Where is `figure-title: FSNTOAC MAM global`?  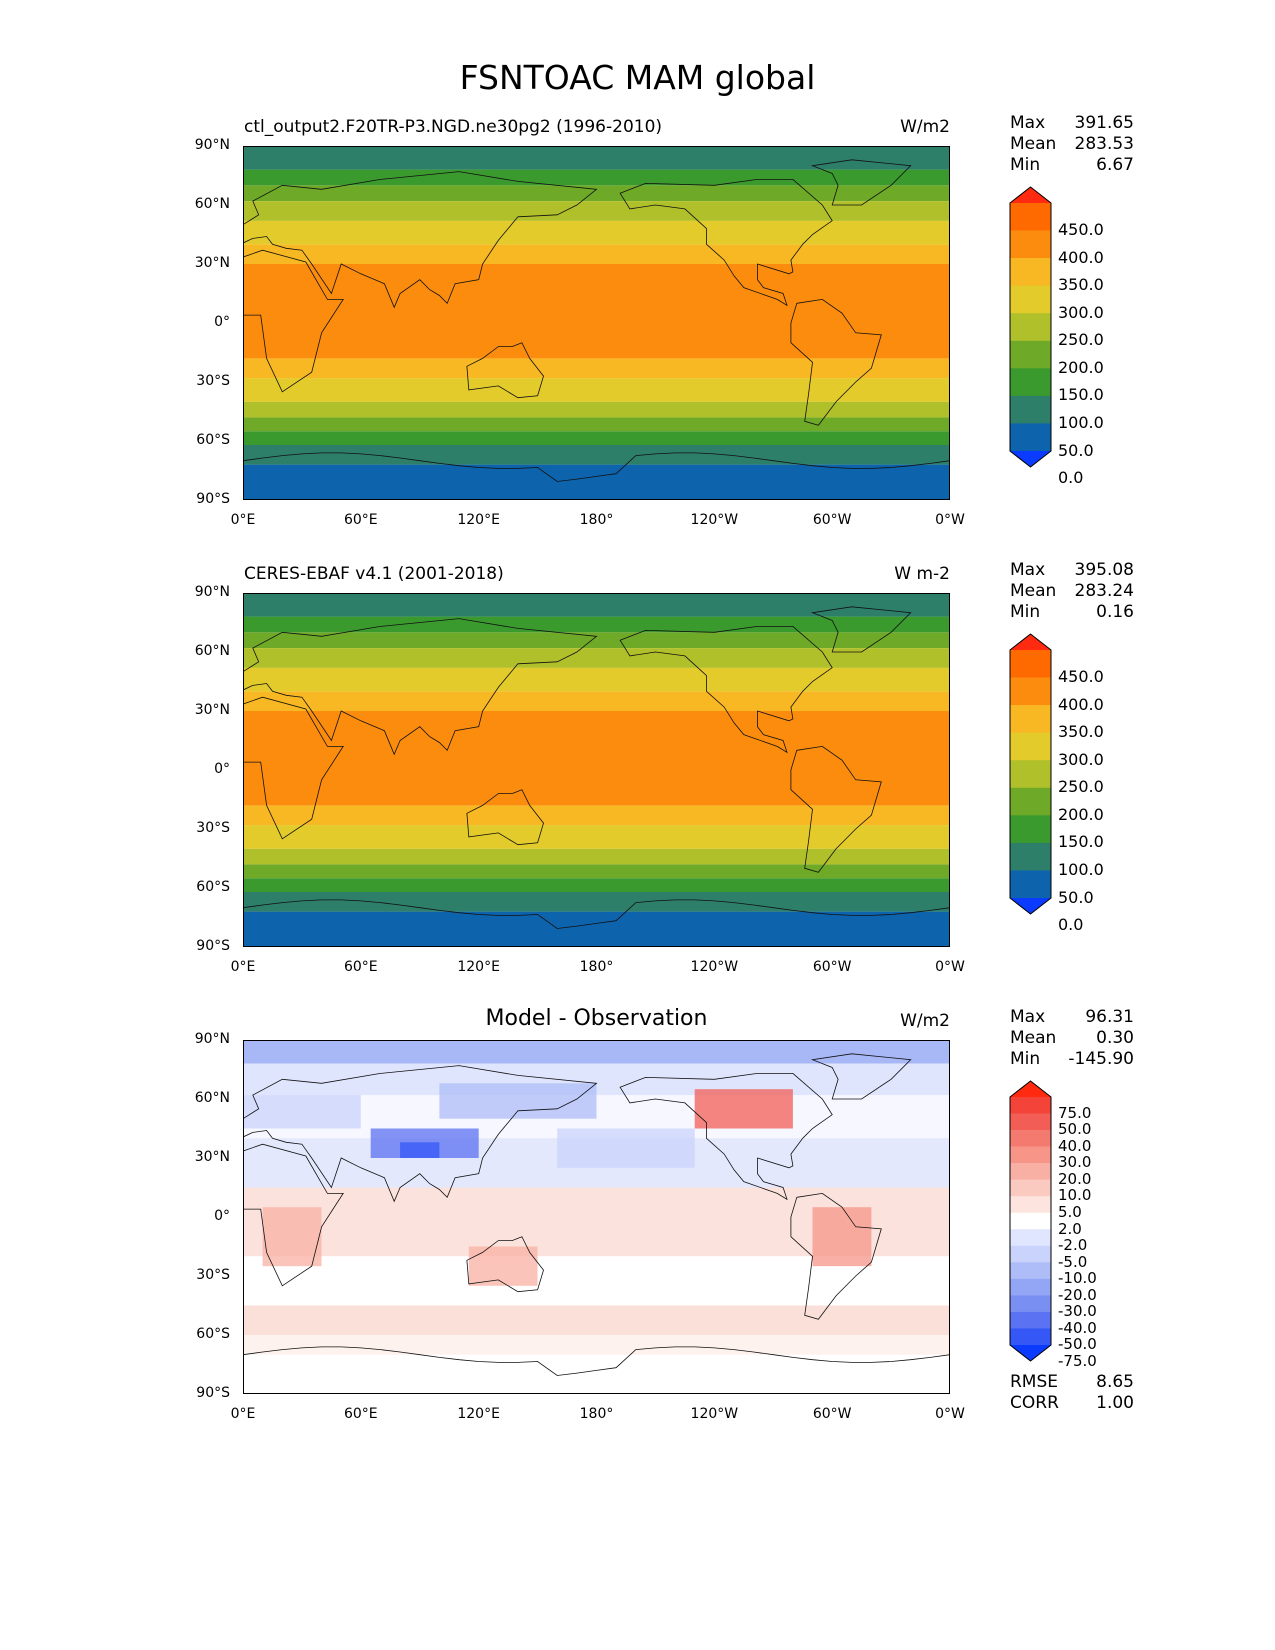 figure-title: FSNTOAC MAM global is located at coordinates (637, 77).